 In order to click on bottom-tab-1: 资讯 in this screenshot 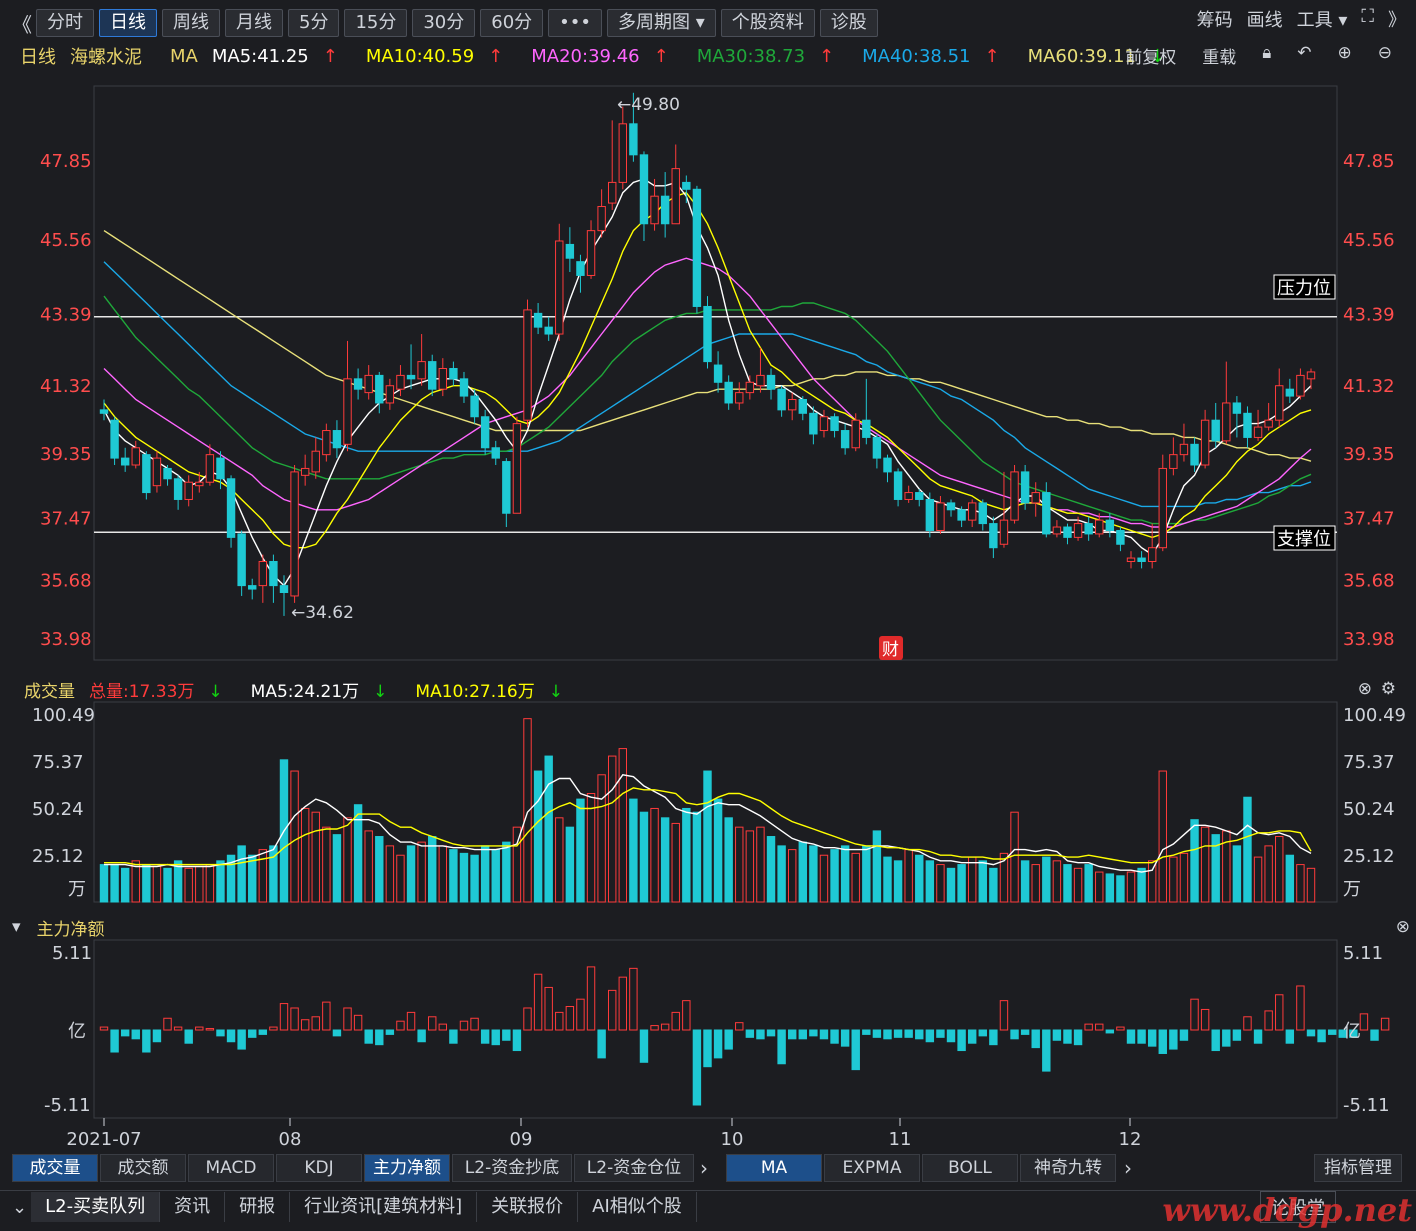, I will do `click(193, 1207)`.